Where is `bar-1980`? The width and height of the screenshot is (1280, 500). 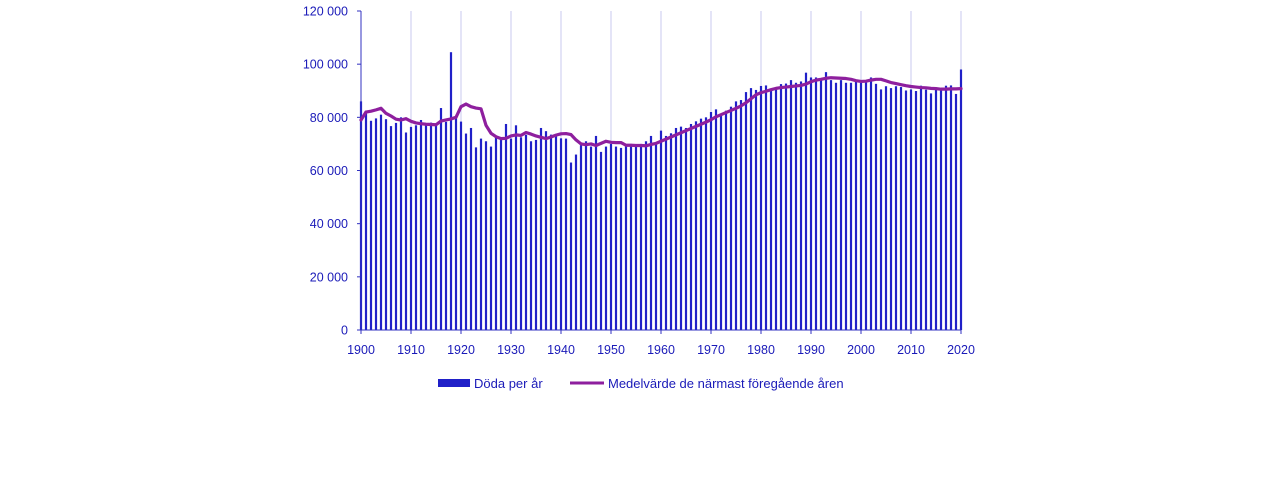
bar-1980 is located at coordinates (761, 207).